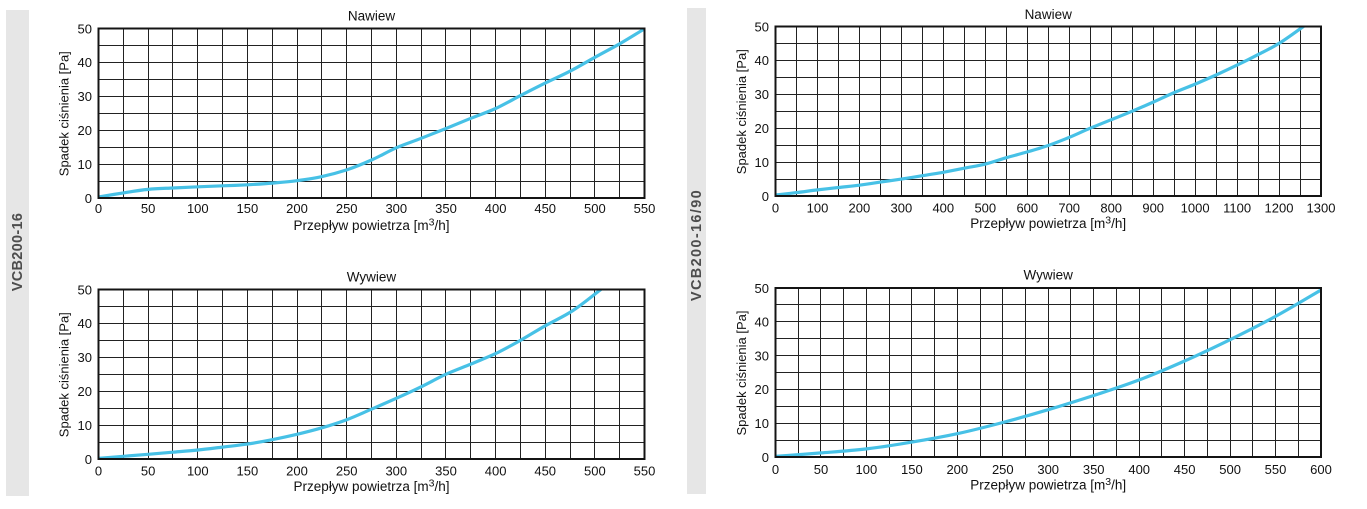 Image resolution: width=1367 pixels, height=509 pixels. Describe the element at coordinates (1069, 208) in the screenshot. I see `svg-text: 700` at that location.